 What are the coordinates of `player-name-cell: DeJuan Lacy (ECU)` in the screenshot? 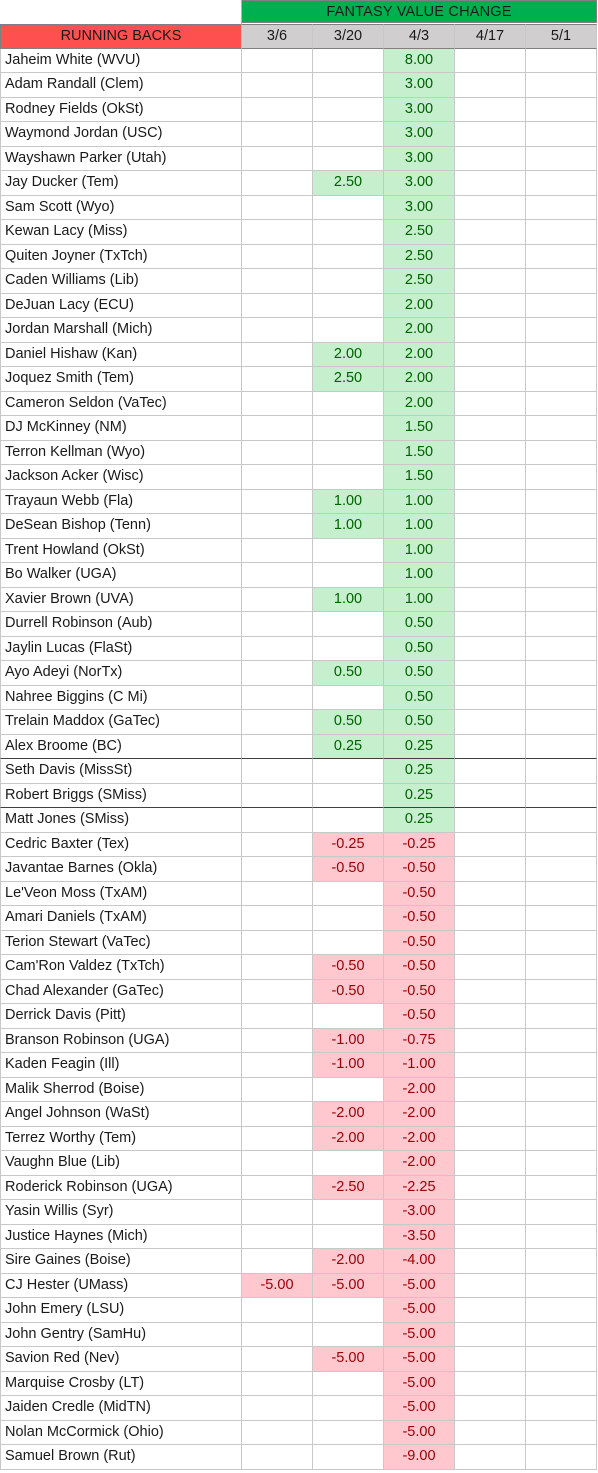 It's located at (121, 305).